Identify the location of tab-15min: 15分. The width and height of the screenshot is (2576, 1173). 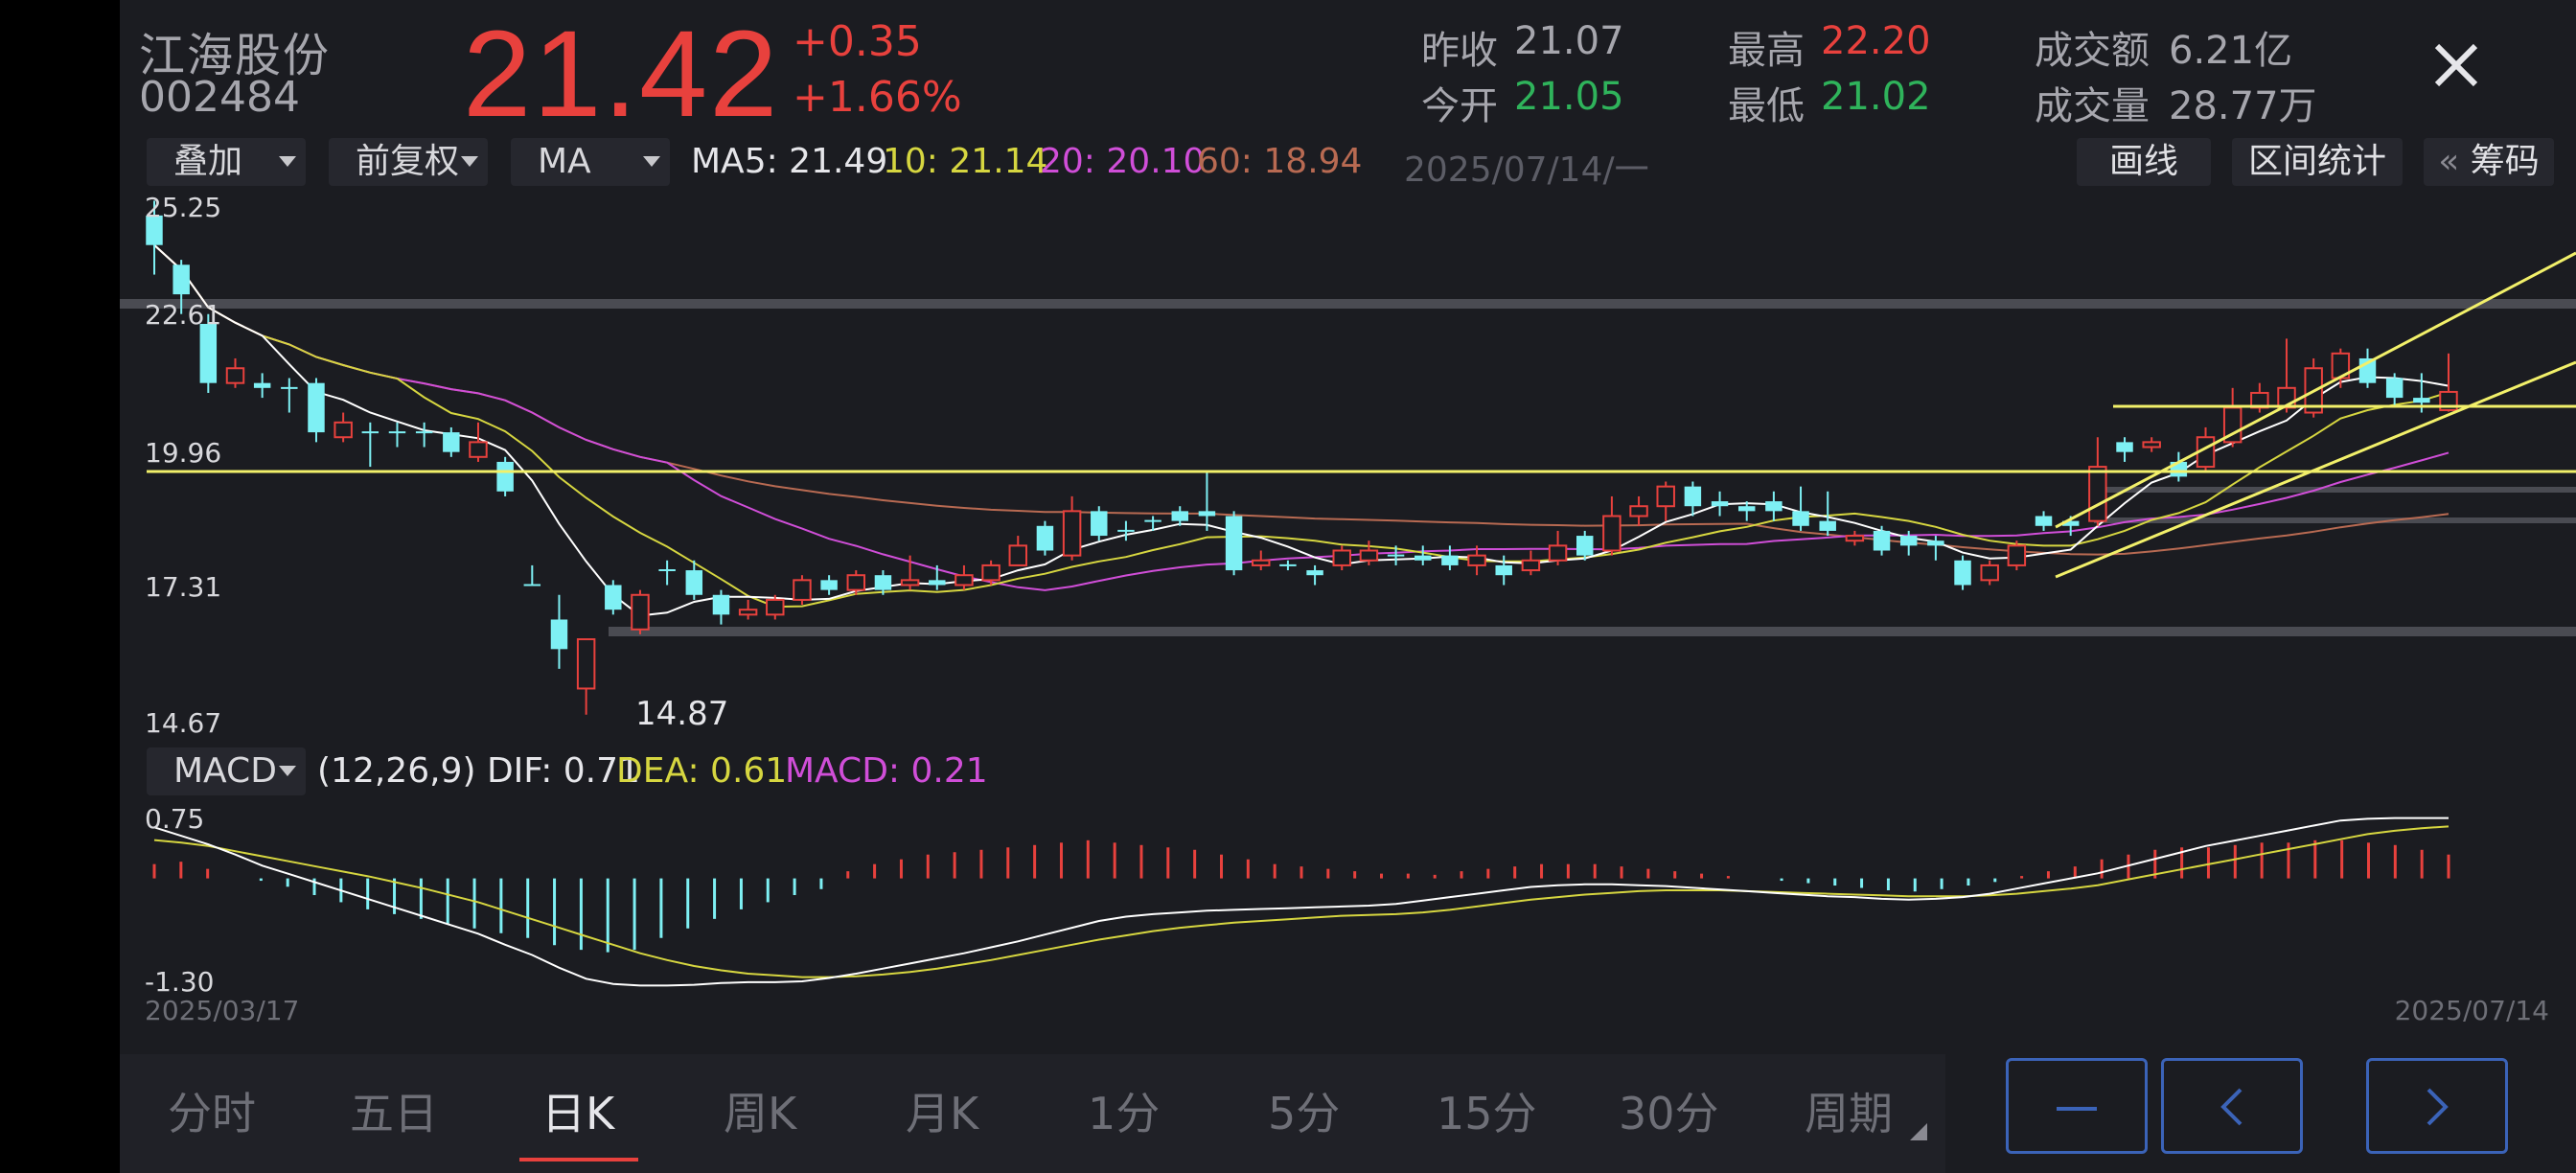
(1487, 1113).